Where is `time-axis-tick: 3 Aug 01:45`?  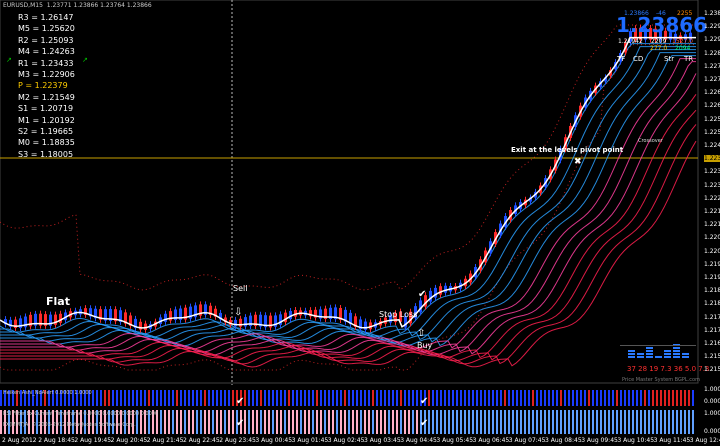 time-axis-tick: 3 Aug 01:45 is located at coordinates (310, 440).